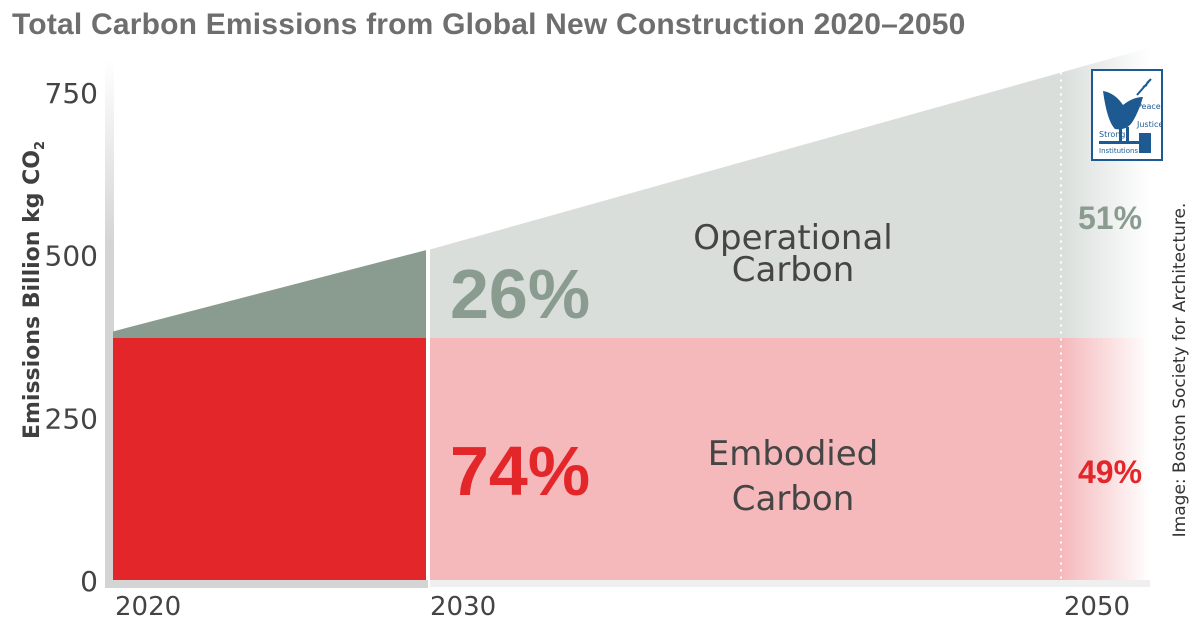  I want to click on y-axis-label: Emissions Billion kg CO2, so click(34, 290).